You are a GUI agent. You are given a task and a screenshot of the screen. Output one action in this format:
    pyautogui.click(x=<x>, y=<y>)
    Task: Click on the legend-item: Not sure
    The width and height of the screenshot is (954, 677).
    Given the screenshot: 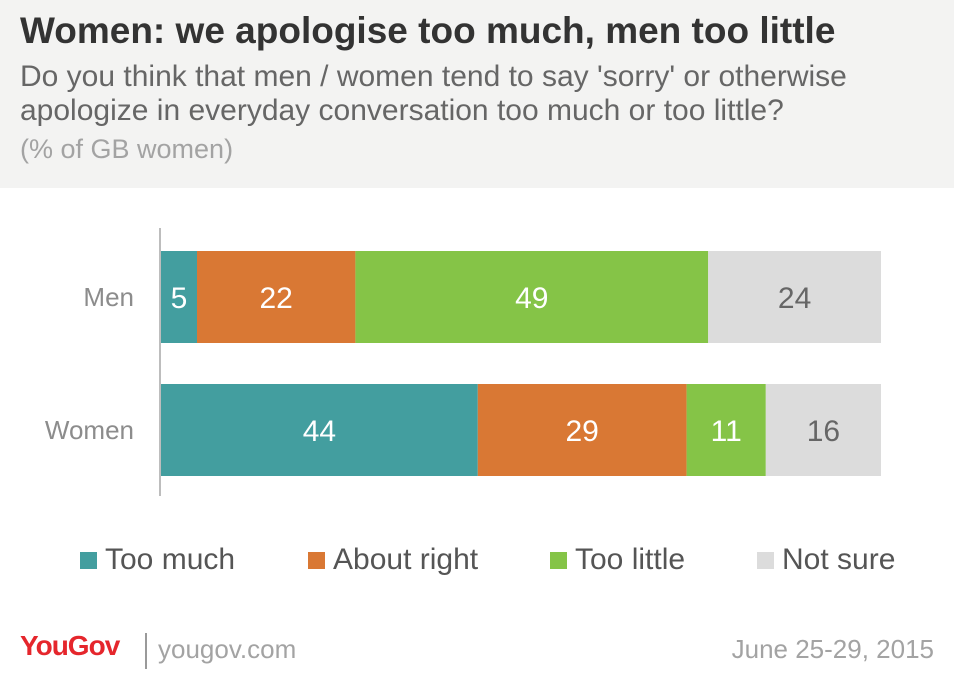 What is the action you would take?
    pyautogui.click(x=826, y=560)
    